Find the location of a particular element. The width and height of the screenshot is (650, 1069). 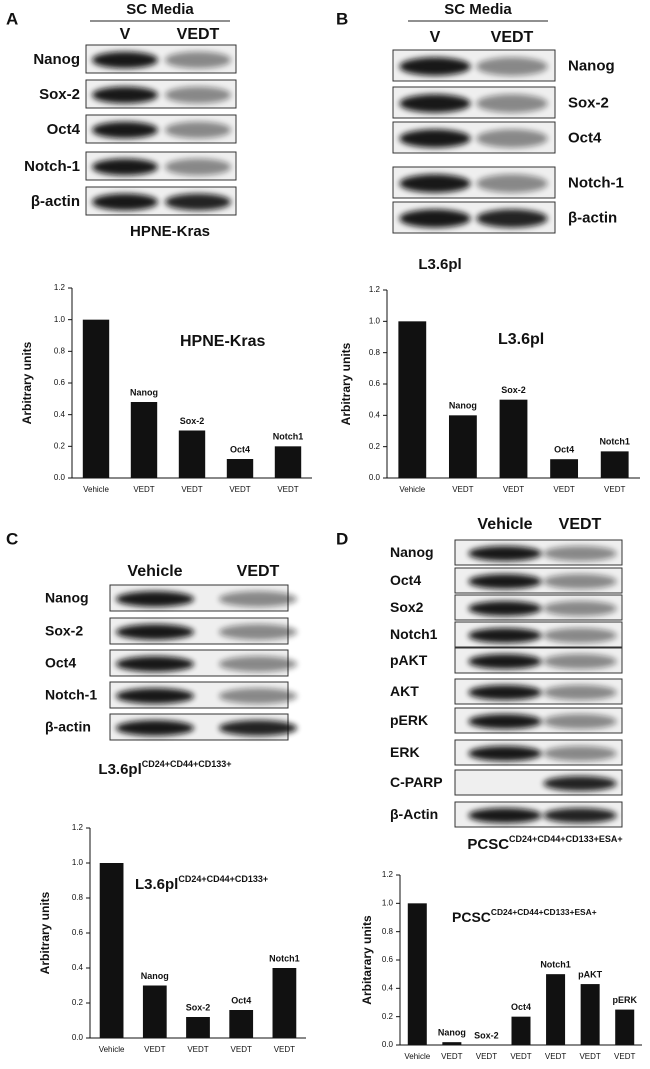

blot-row-label: Notch1 is located at coordinates (414, 634).